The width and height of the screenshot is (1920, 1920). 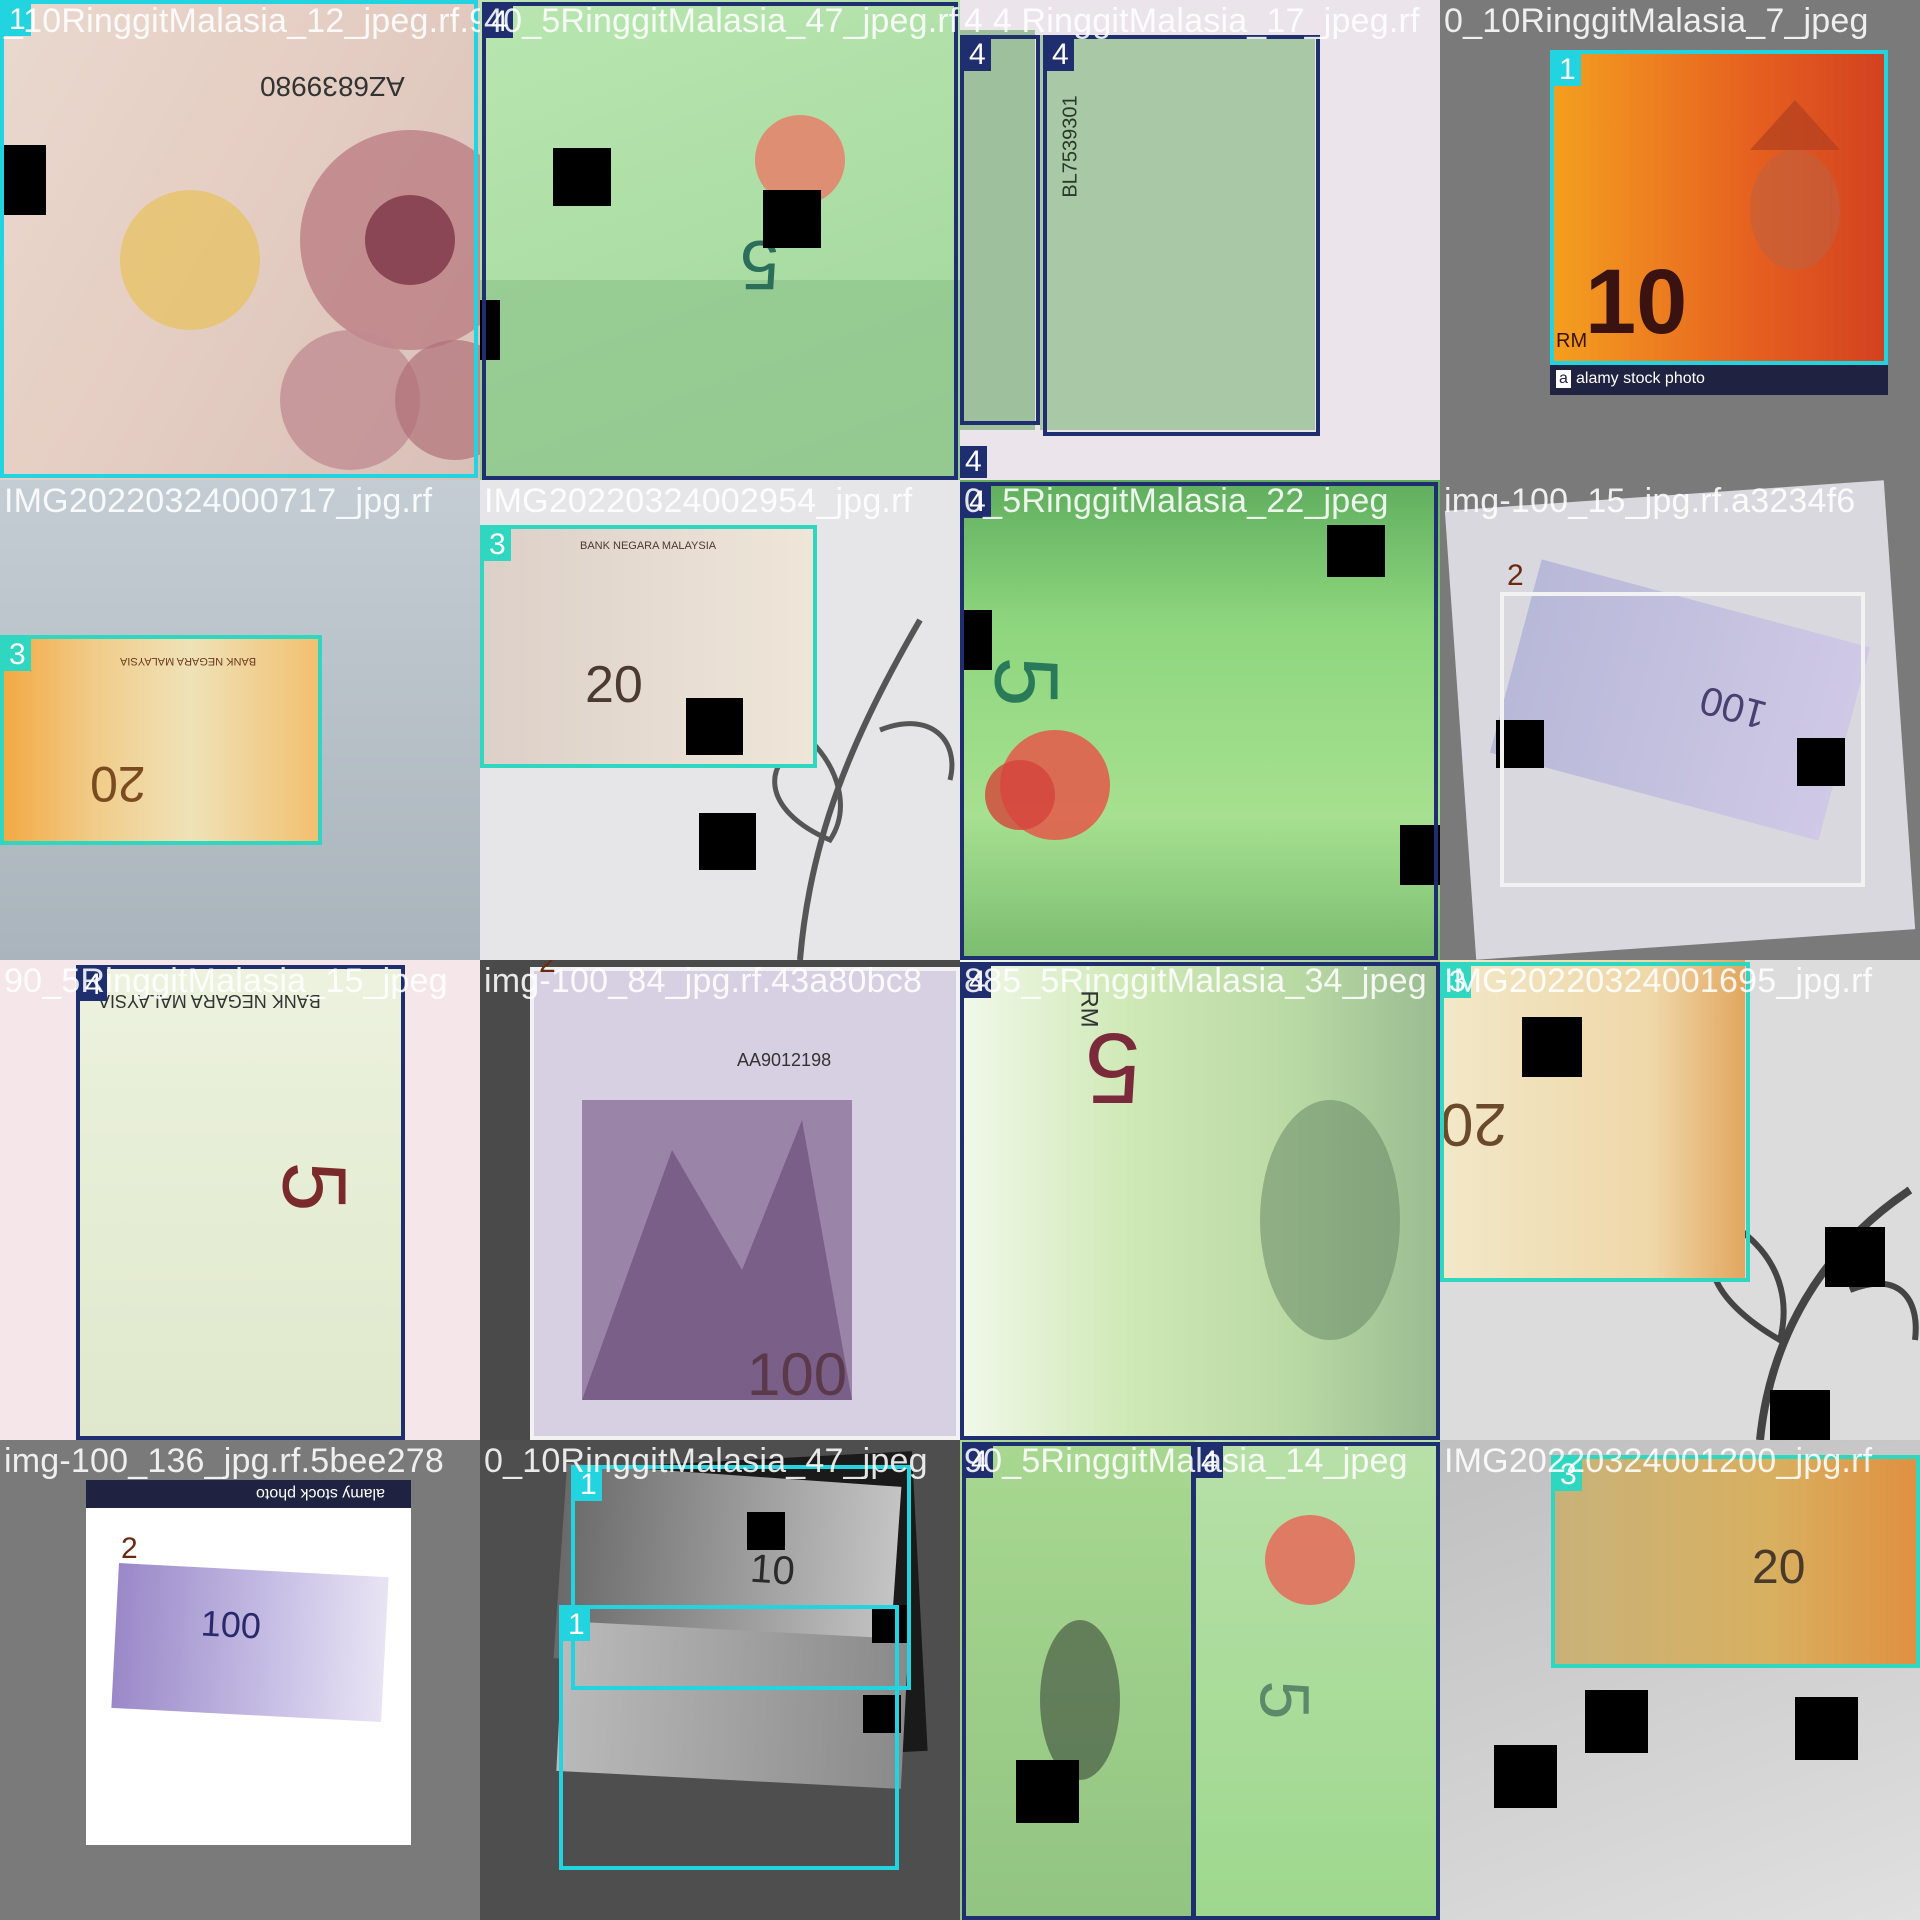 What do you see at coordinates (1636, 302) in the screenshot?
I see `denomination-text: 10` at bounding box center [1636, 302].